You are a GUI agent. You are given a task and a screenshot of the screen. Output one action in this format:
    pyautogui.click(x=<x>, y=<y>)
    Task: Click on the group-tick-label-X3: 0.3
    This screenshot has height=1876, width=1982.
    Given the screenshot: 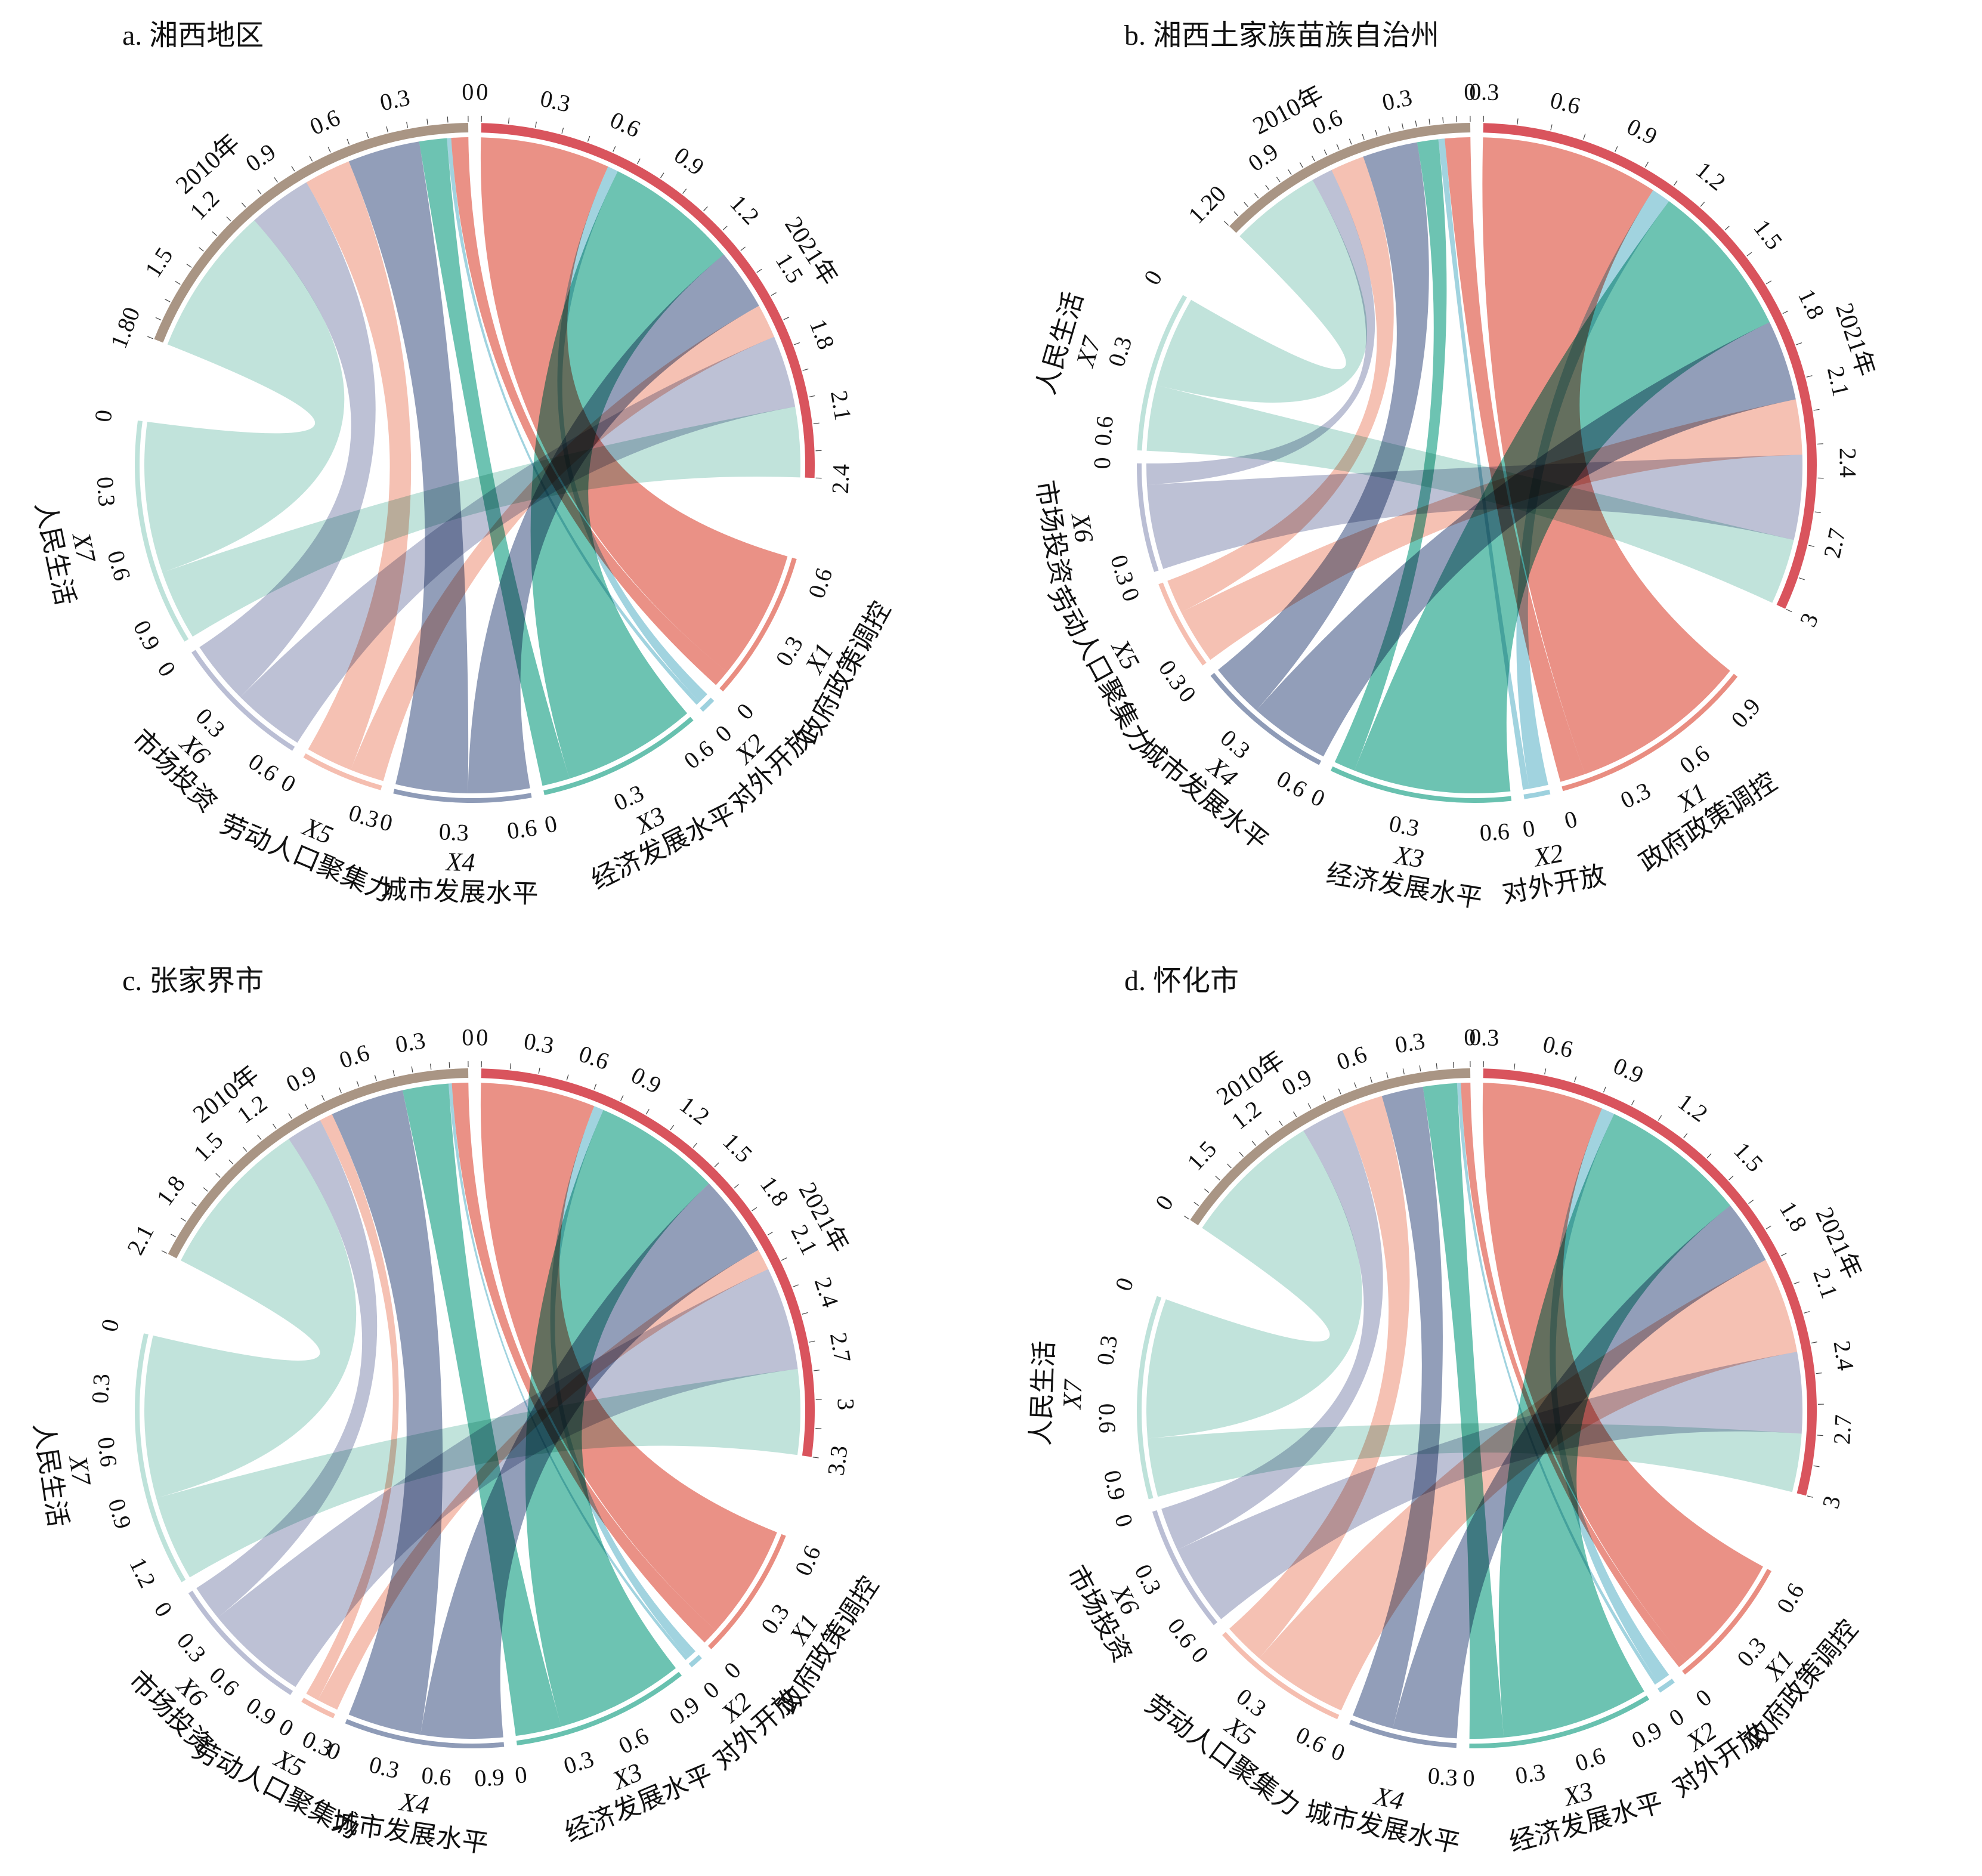 What is the action you would take?
    pyautogui.click(x=1404, y=825)
    